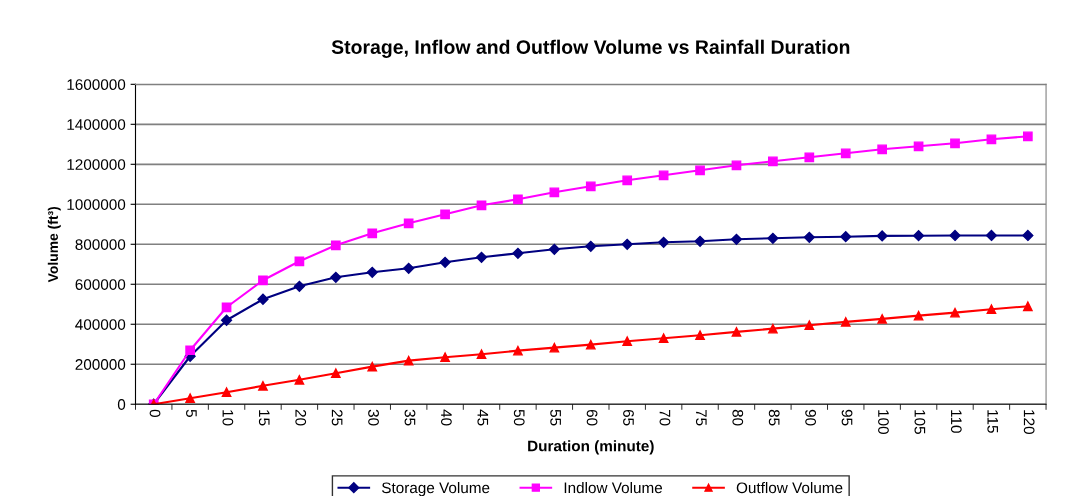  I want to click on x-tick-label: 85, so click(774, 417).